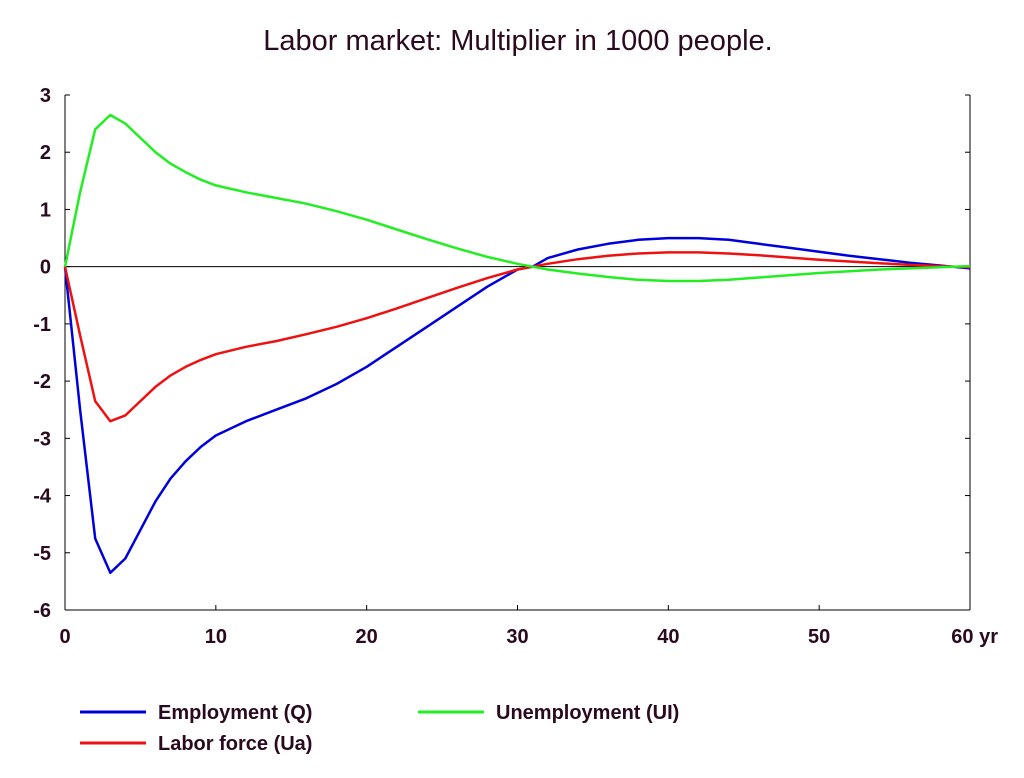 The image size is (1024, 778). Describe the element at coordinates (42, 611) in the screenshot. I see `y-tick-label: -6` at that location.